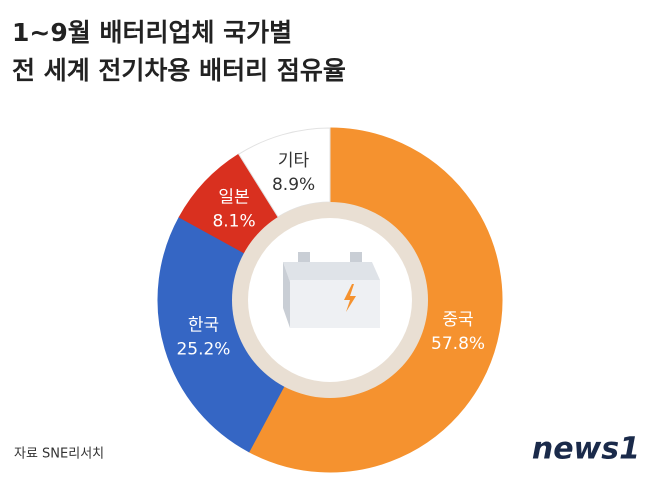 Image resolution: width=658 pixels, height=478 pixels. I want to click on source: 자료 SNE리서치, so click(59, 454).